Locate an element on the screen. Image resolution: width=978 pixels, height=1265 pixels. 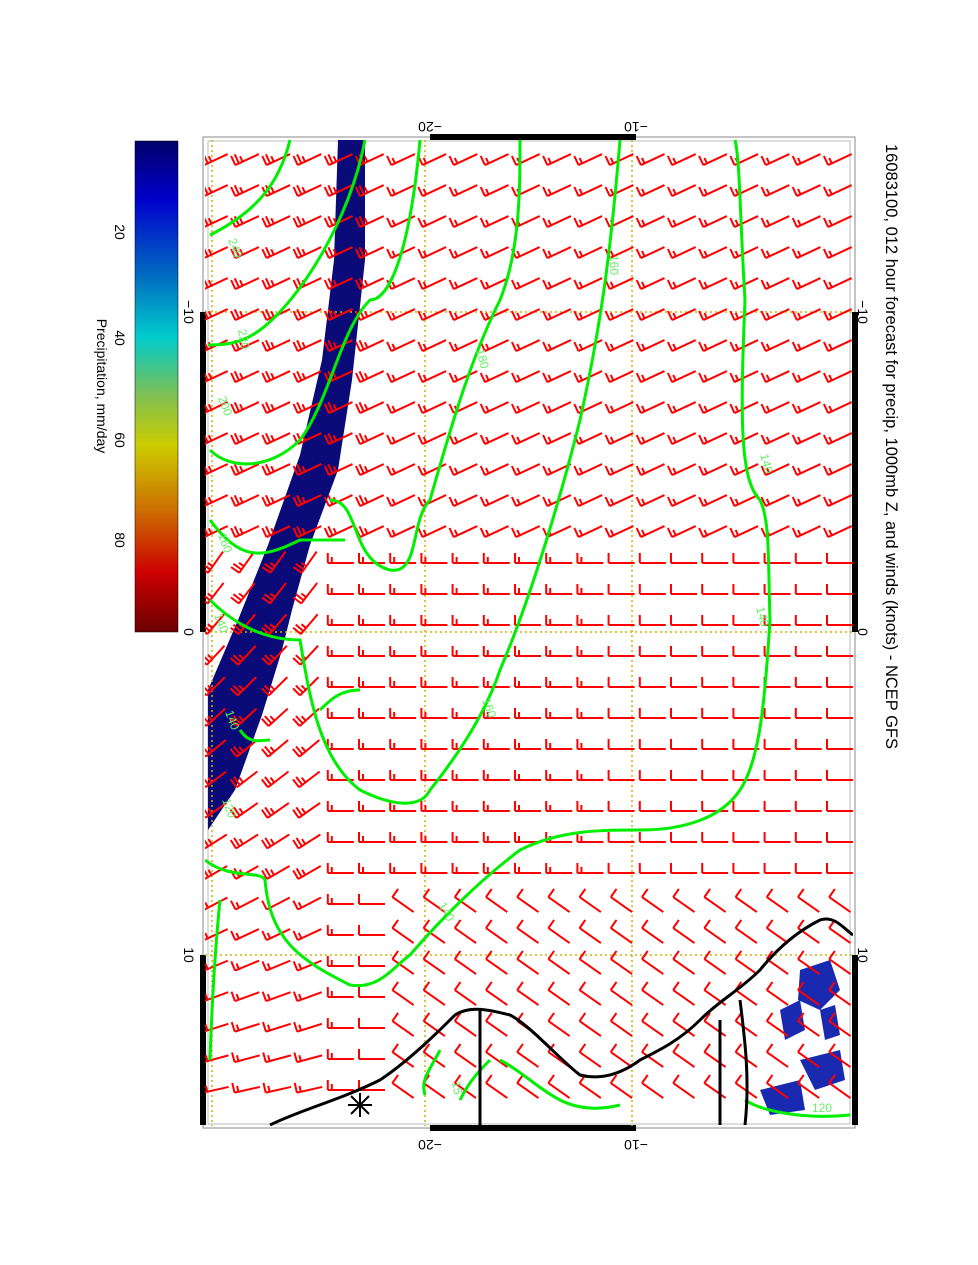
precip-band is located at coordinates (286, 485).